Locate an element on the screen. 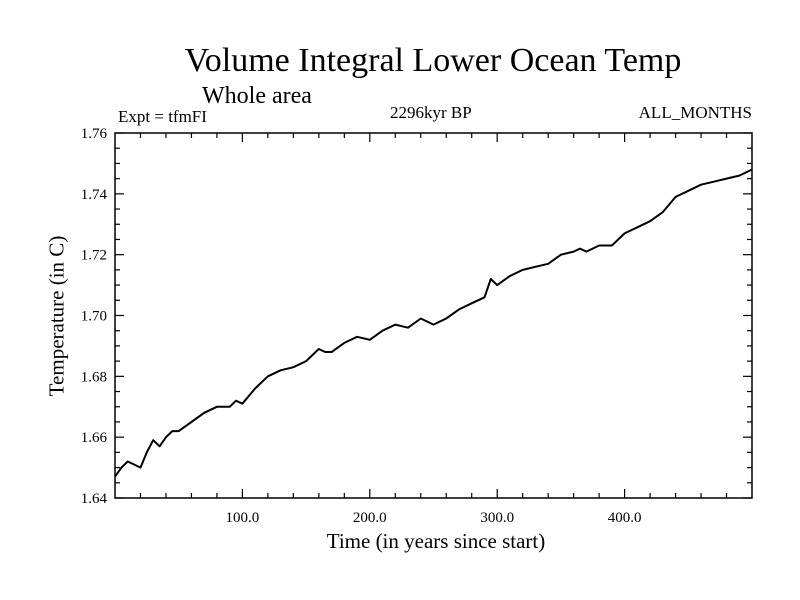 The image size is (800, 600). period-label: 2296kyr BP is located at coordinates (431, 112).